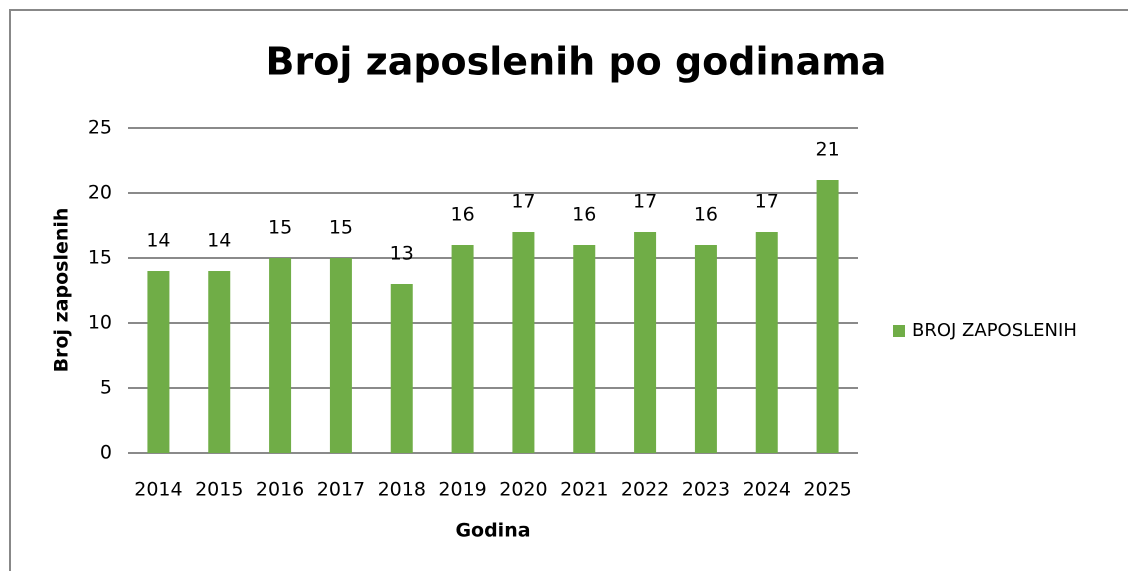  Describe the element at coordinates (106, 388) in the screenshot. I see `y-tick-label: 5` at that location.